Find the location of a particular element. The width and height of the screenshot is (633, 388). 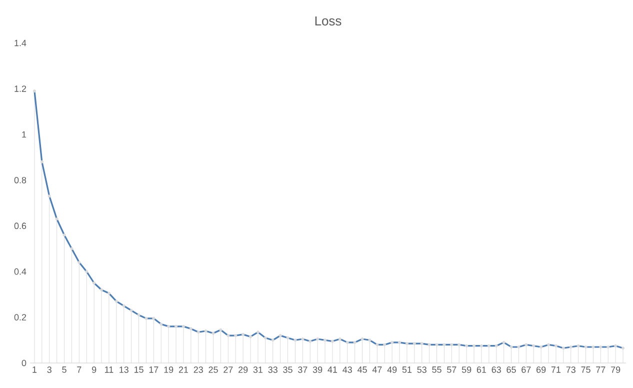

x-tick-label: 61 is located at coordinates (481, 369).